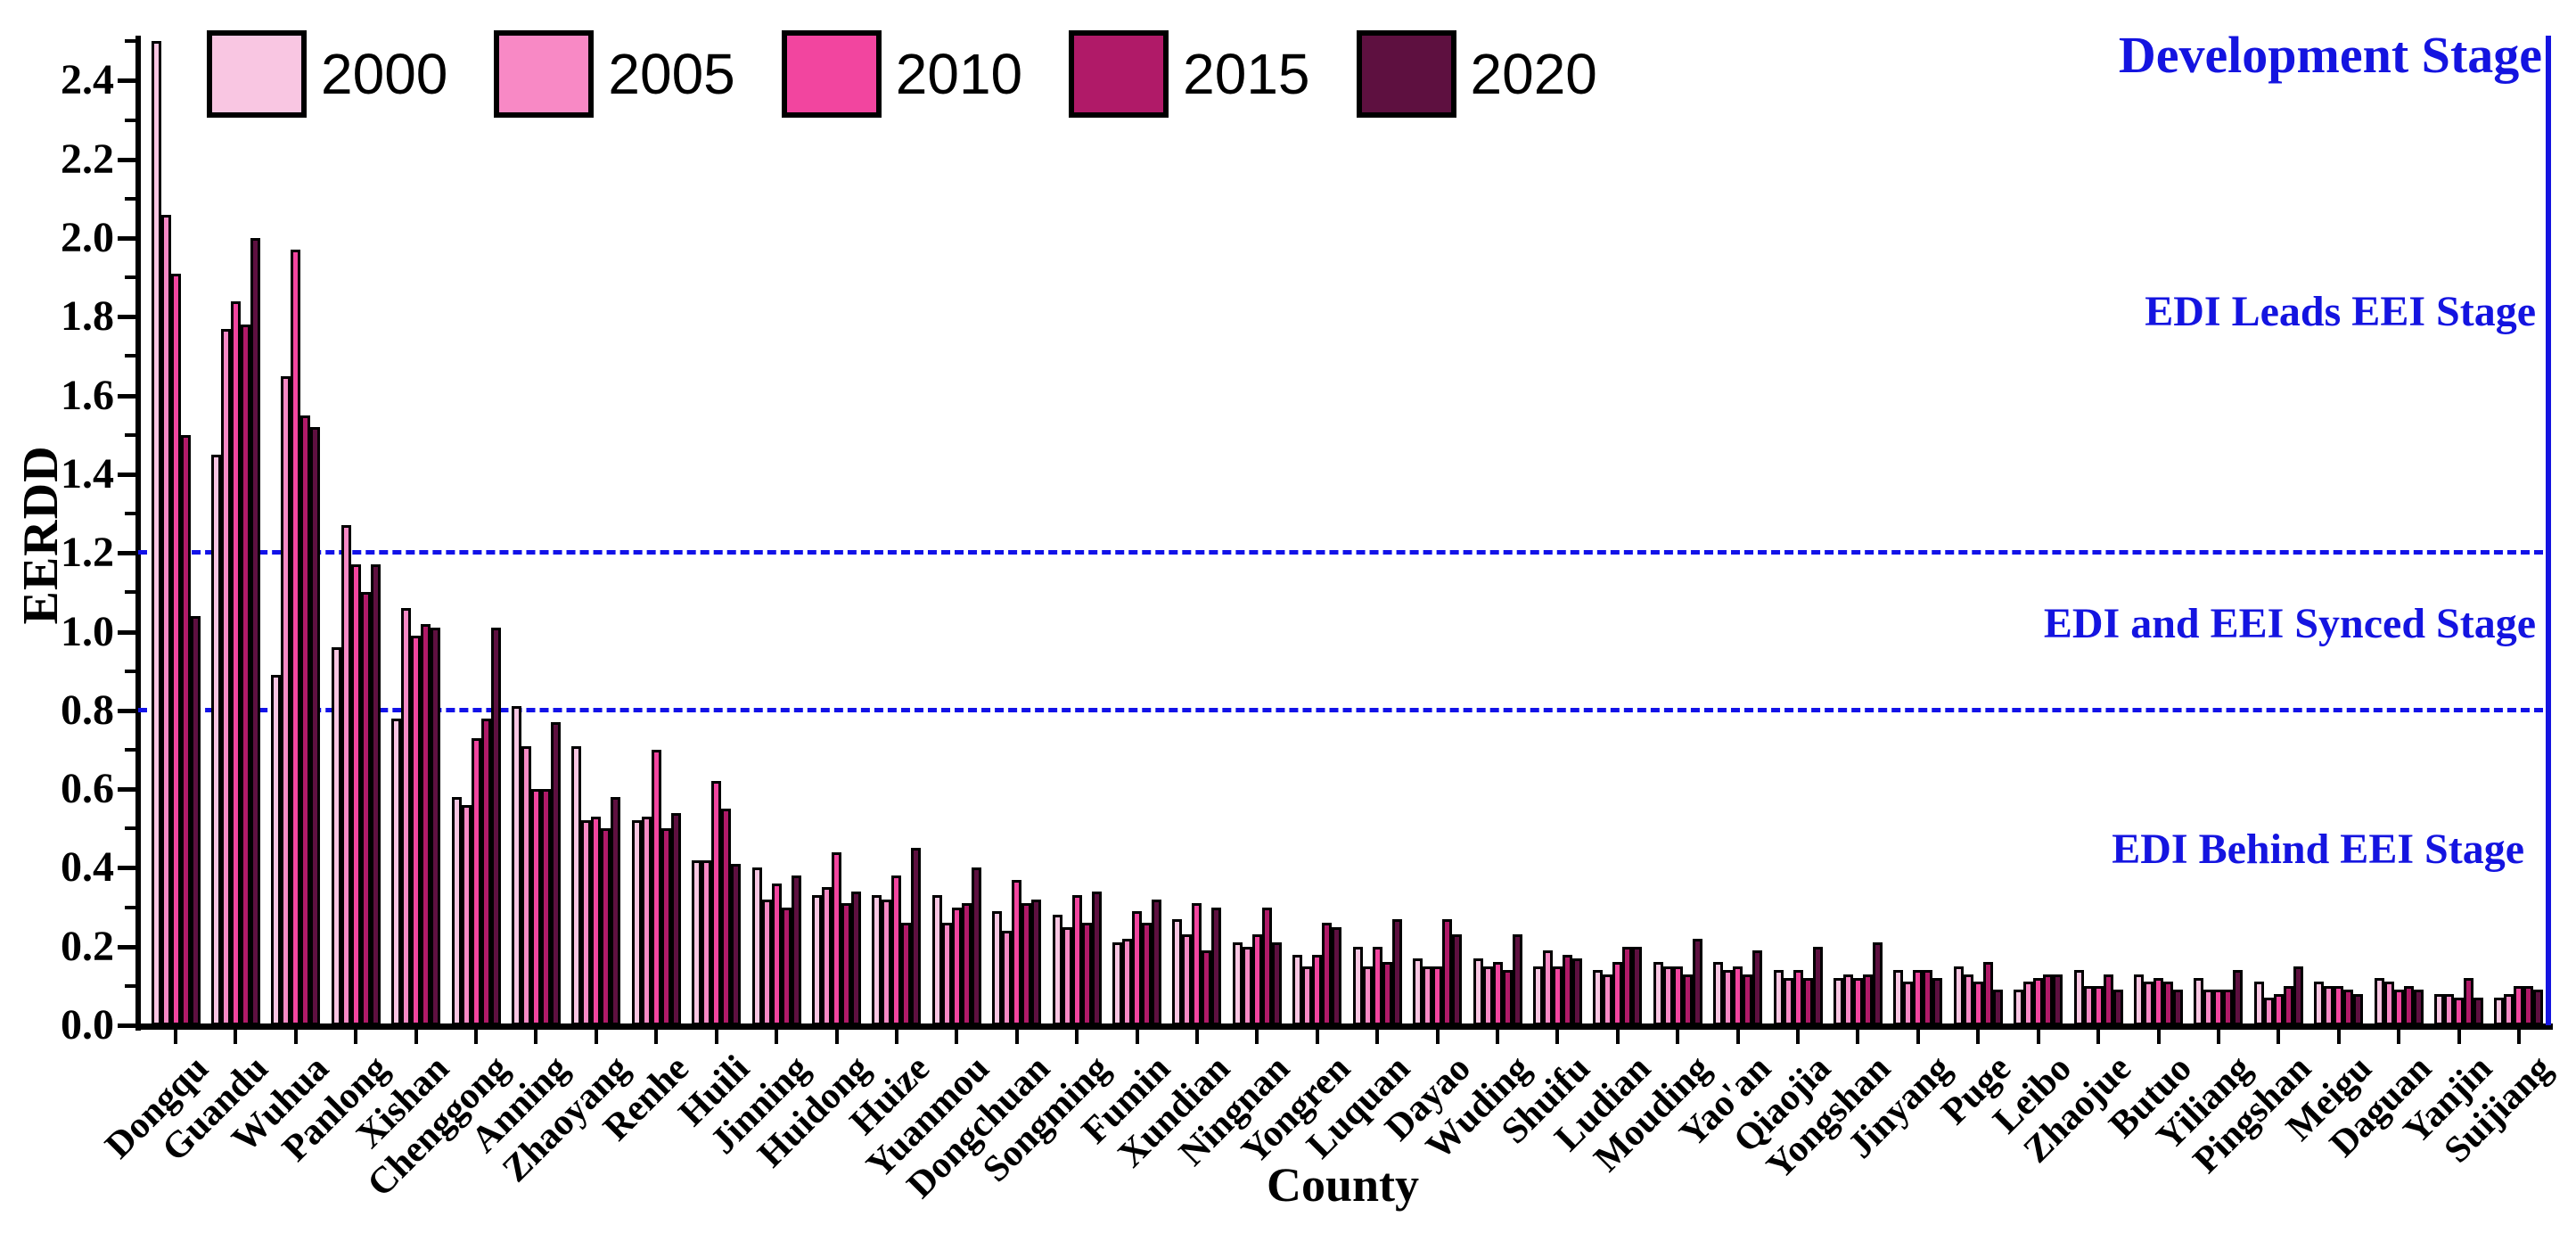 This screenshot has width=2576, height=1233. What do you see at coordinates (1017, 953) in the screenshot?
I see `bar-Dongchuan-2010` at bounding box center [1017, 953].